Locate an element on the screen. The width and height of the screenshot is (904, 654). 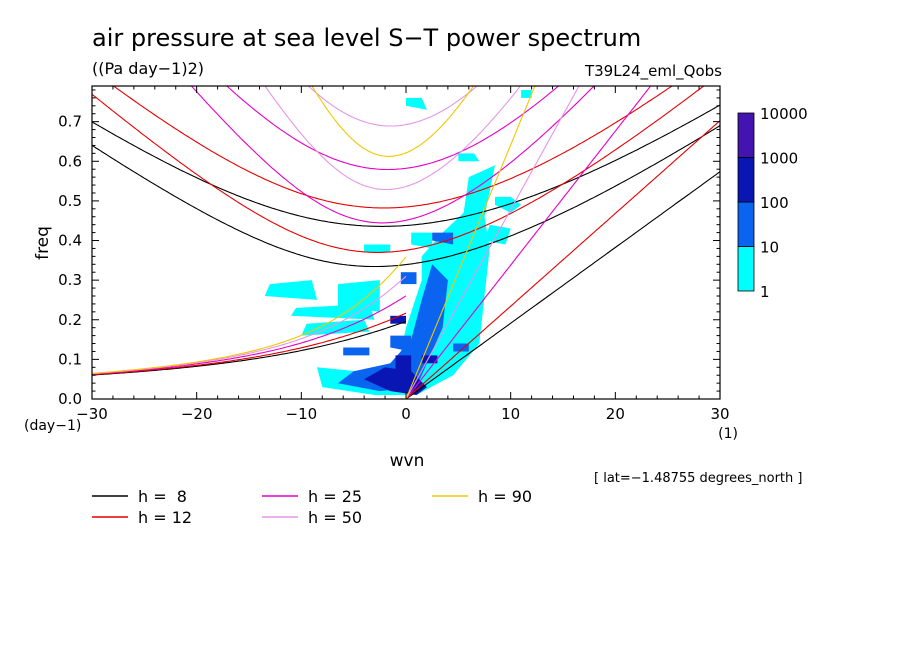
curve-h12-kel is located at coordinates (562, 259).